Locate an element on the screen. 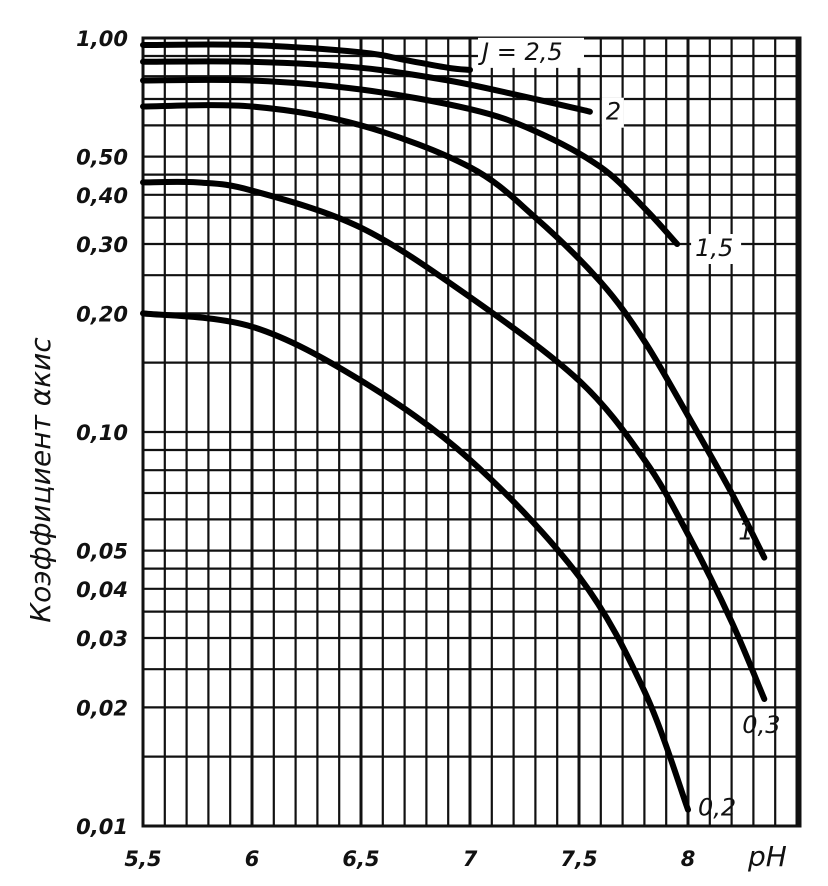 The height and width of the screenshot is (886, 828). y-tick-label: 0,30 is located at coordinates (102, 245).